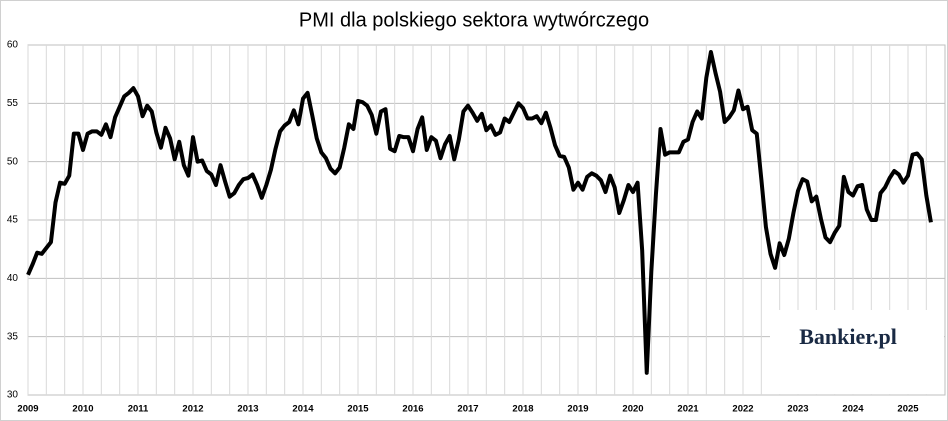 Image resolution: width=948 pixels, height=421 pixels. I want to click on logo-box, so click(857, 352).